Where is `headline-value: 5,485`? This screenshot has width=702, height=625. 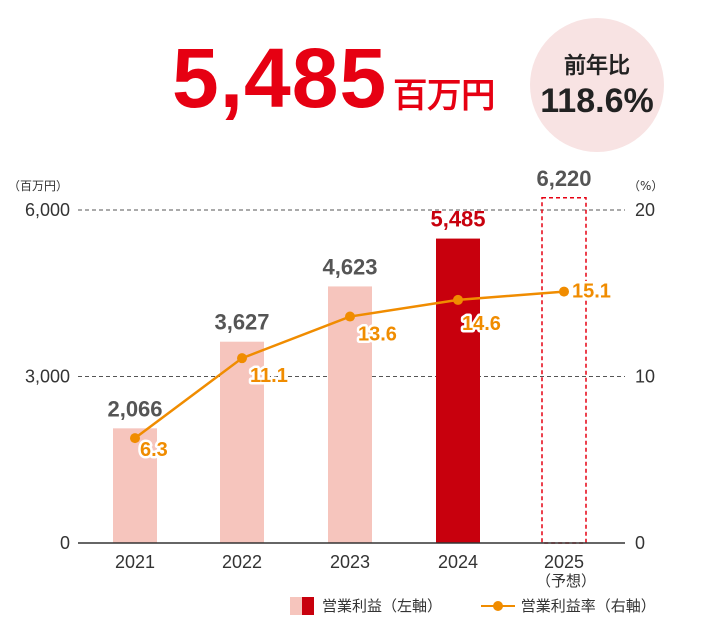
headline-value: 5,485 is located at coordinates (280, 78).